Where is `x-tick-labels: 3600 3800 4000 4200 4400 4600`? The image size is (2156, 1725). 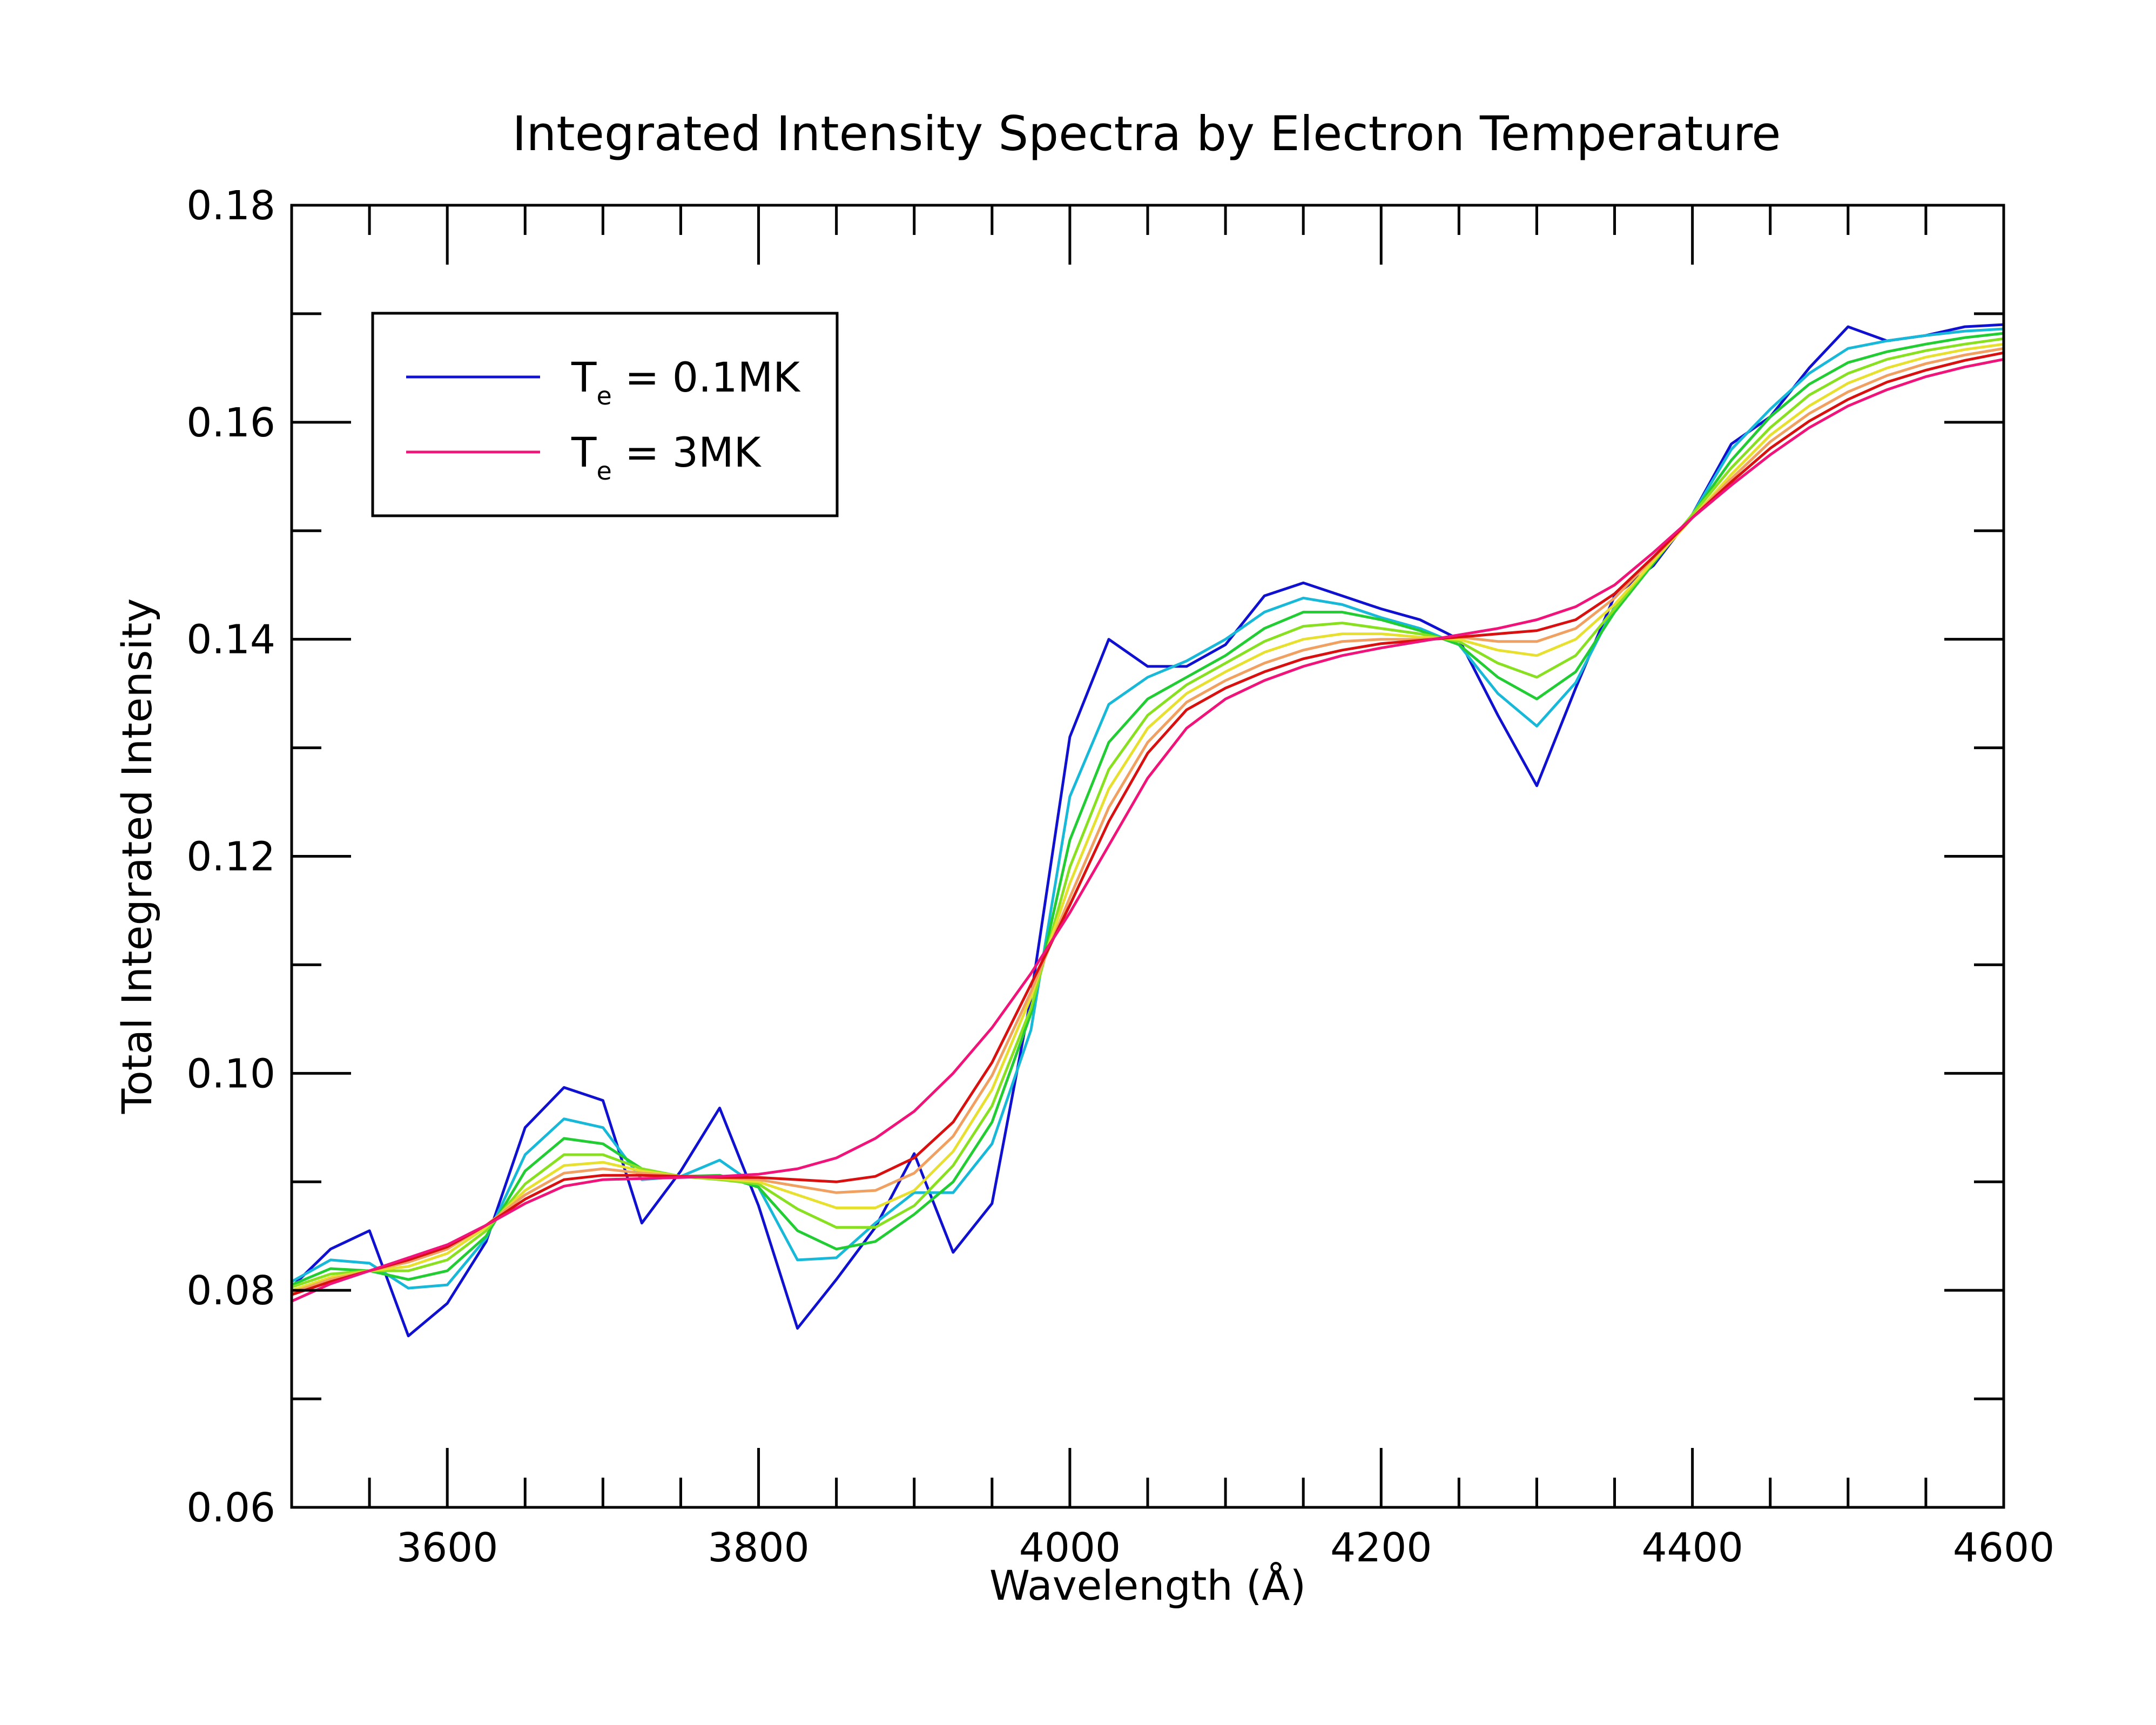 x-tick-labels: 3600 3800 4000 4200 4400 4600 is located at coordinates (1225, 1548).